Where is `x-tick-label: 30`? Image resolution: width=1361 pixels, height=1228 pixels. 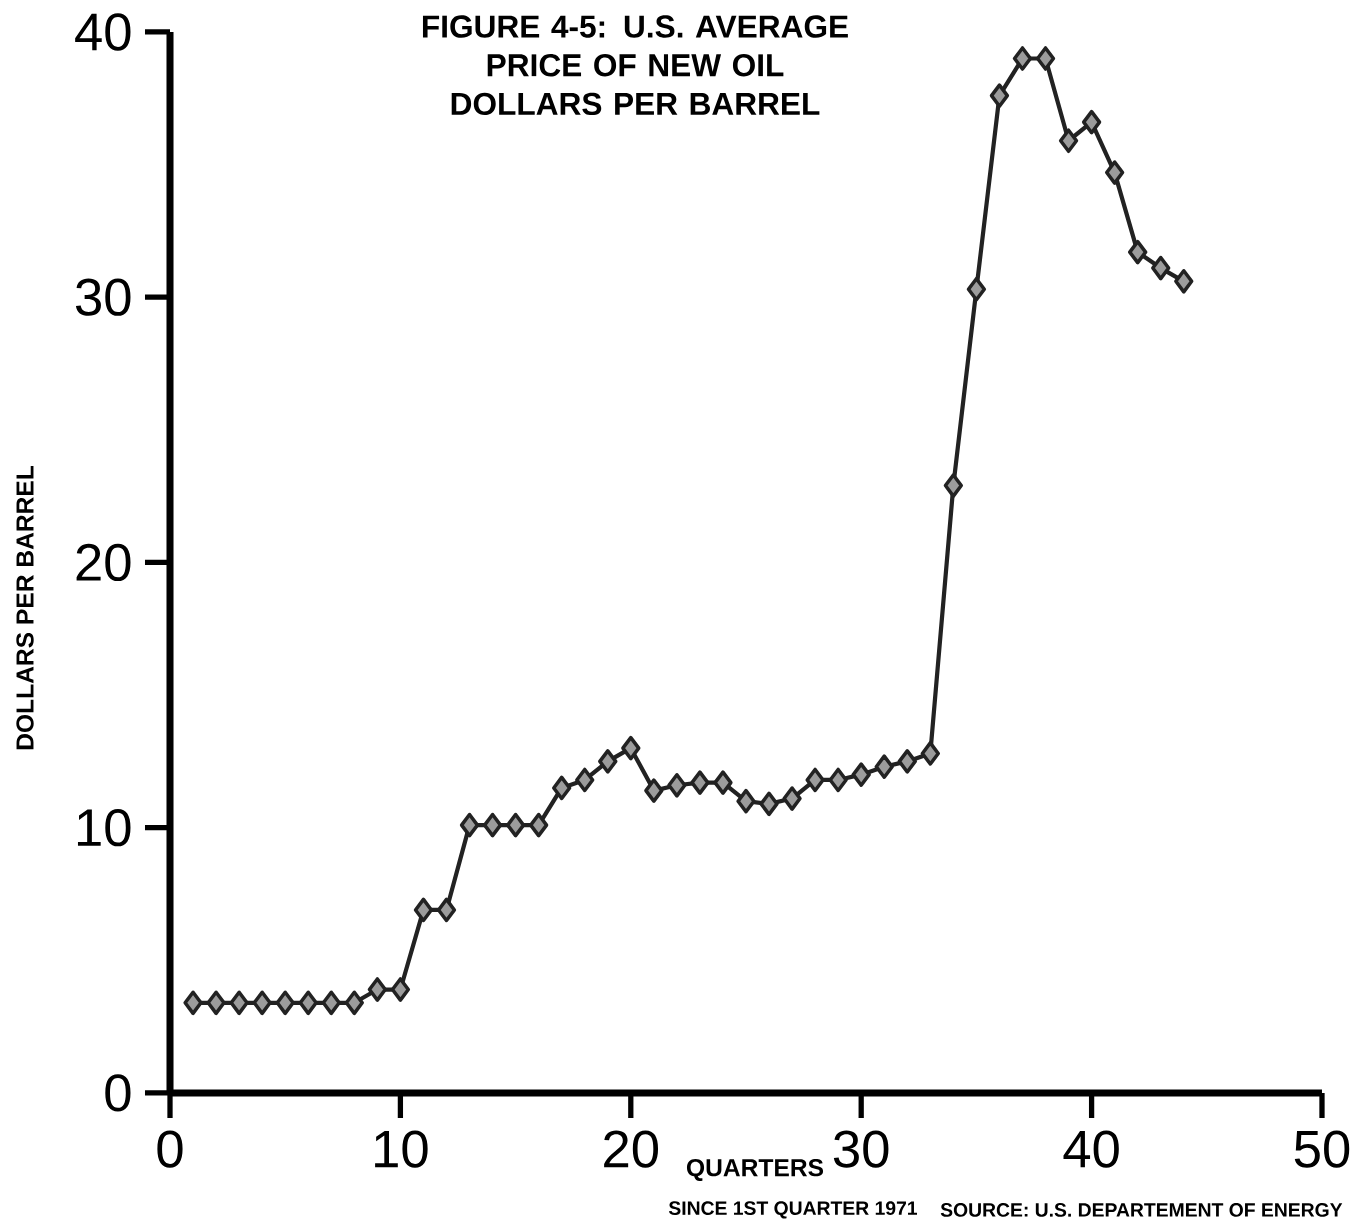
x-tick-label: 30 is located at coordinates (861, 1149).